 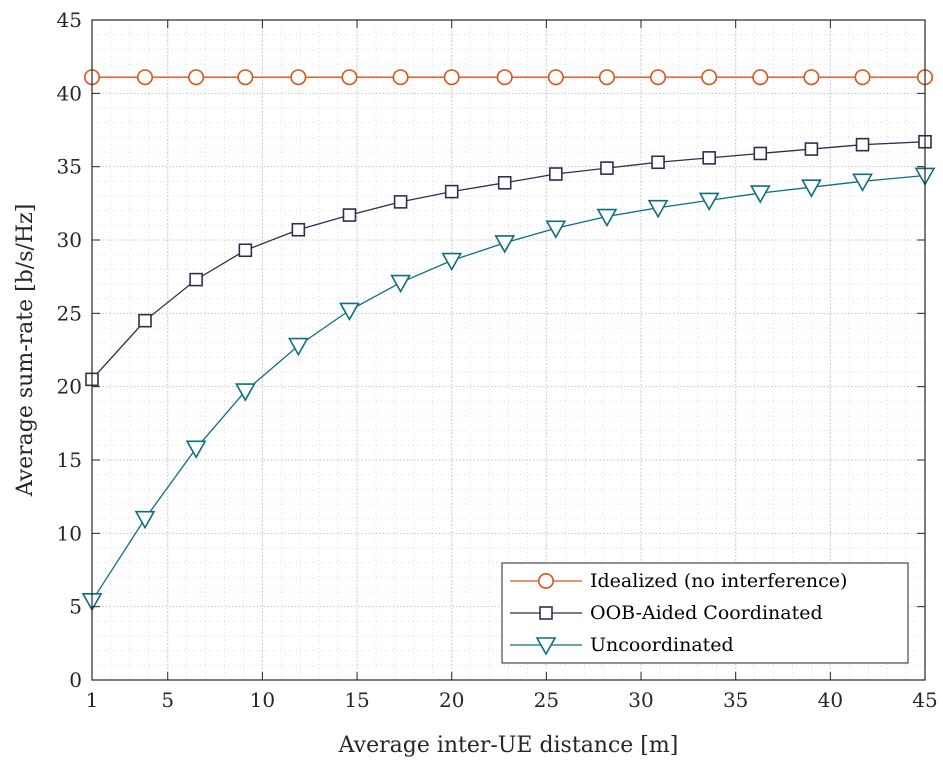 I want to click on x-tick-label: 25, so click(x=546, y=700).